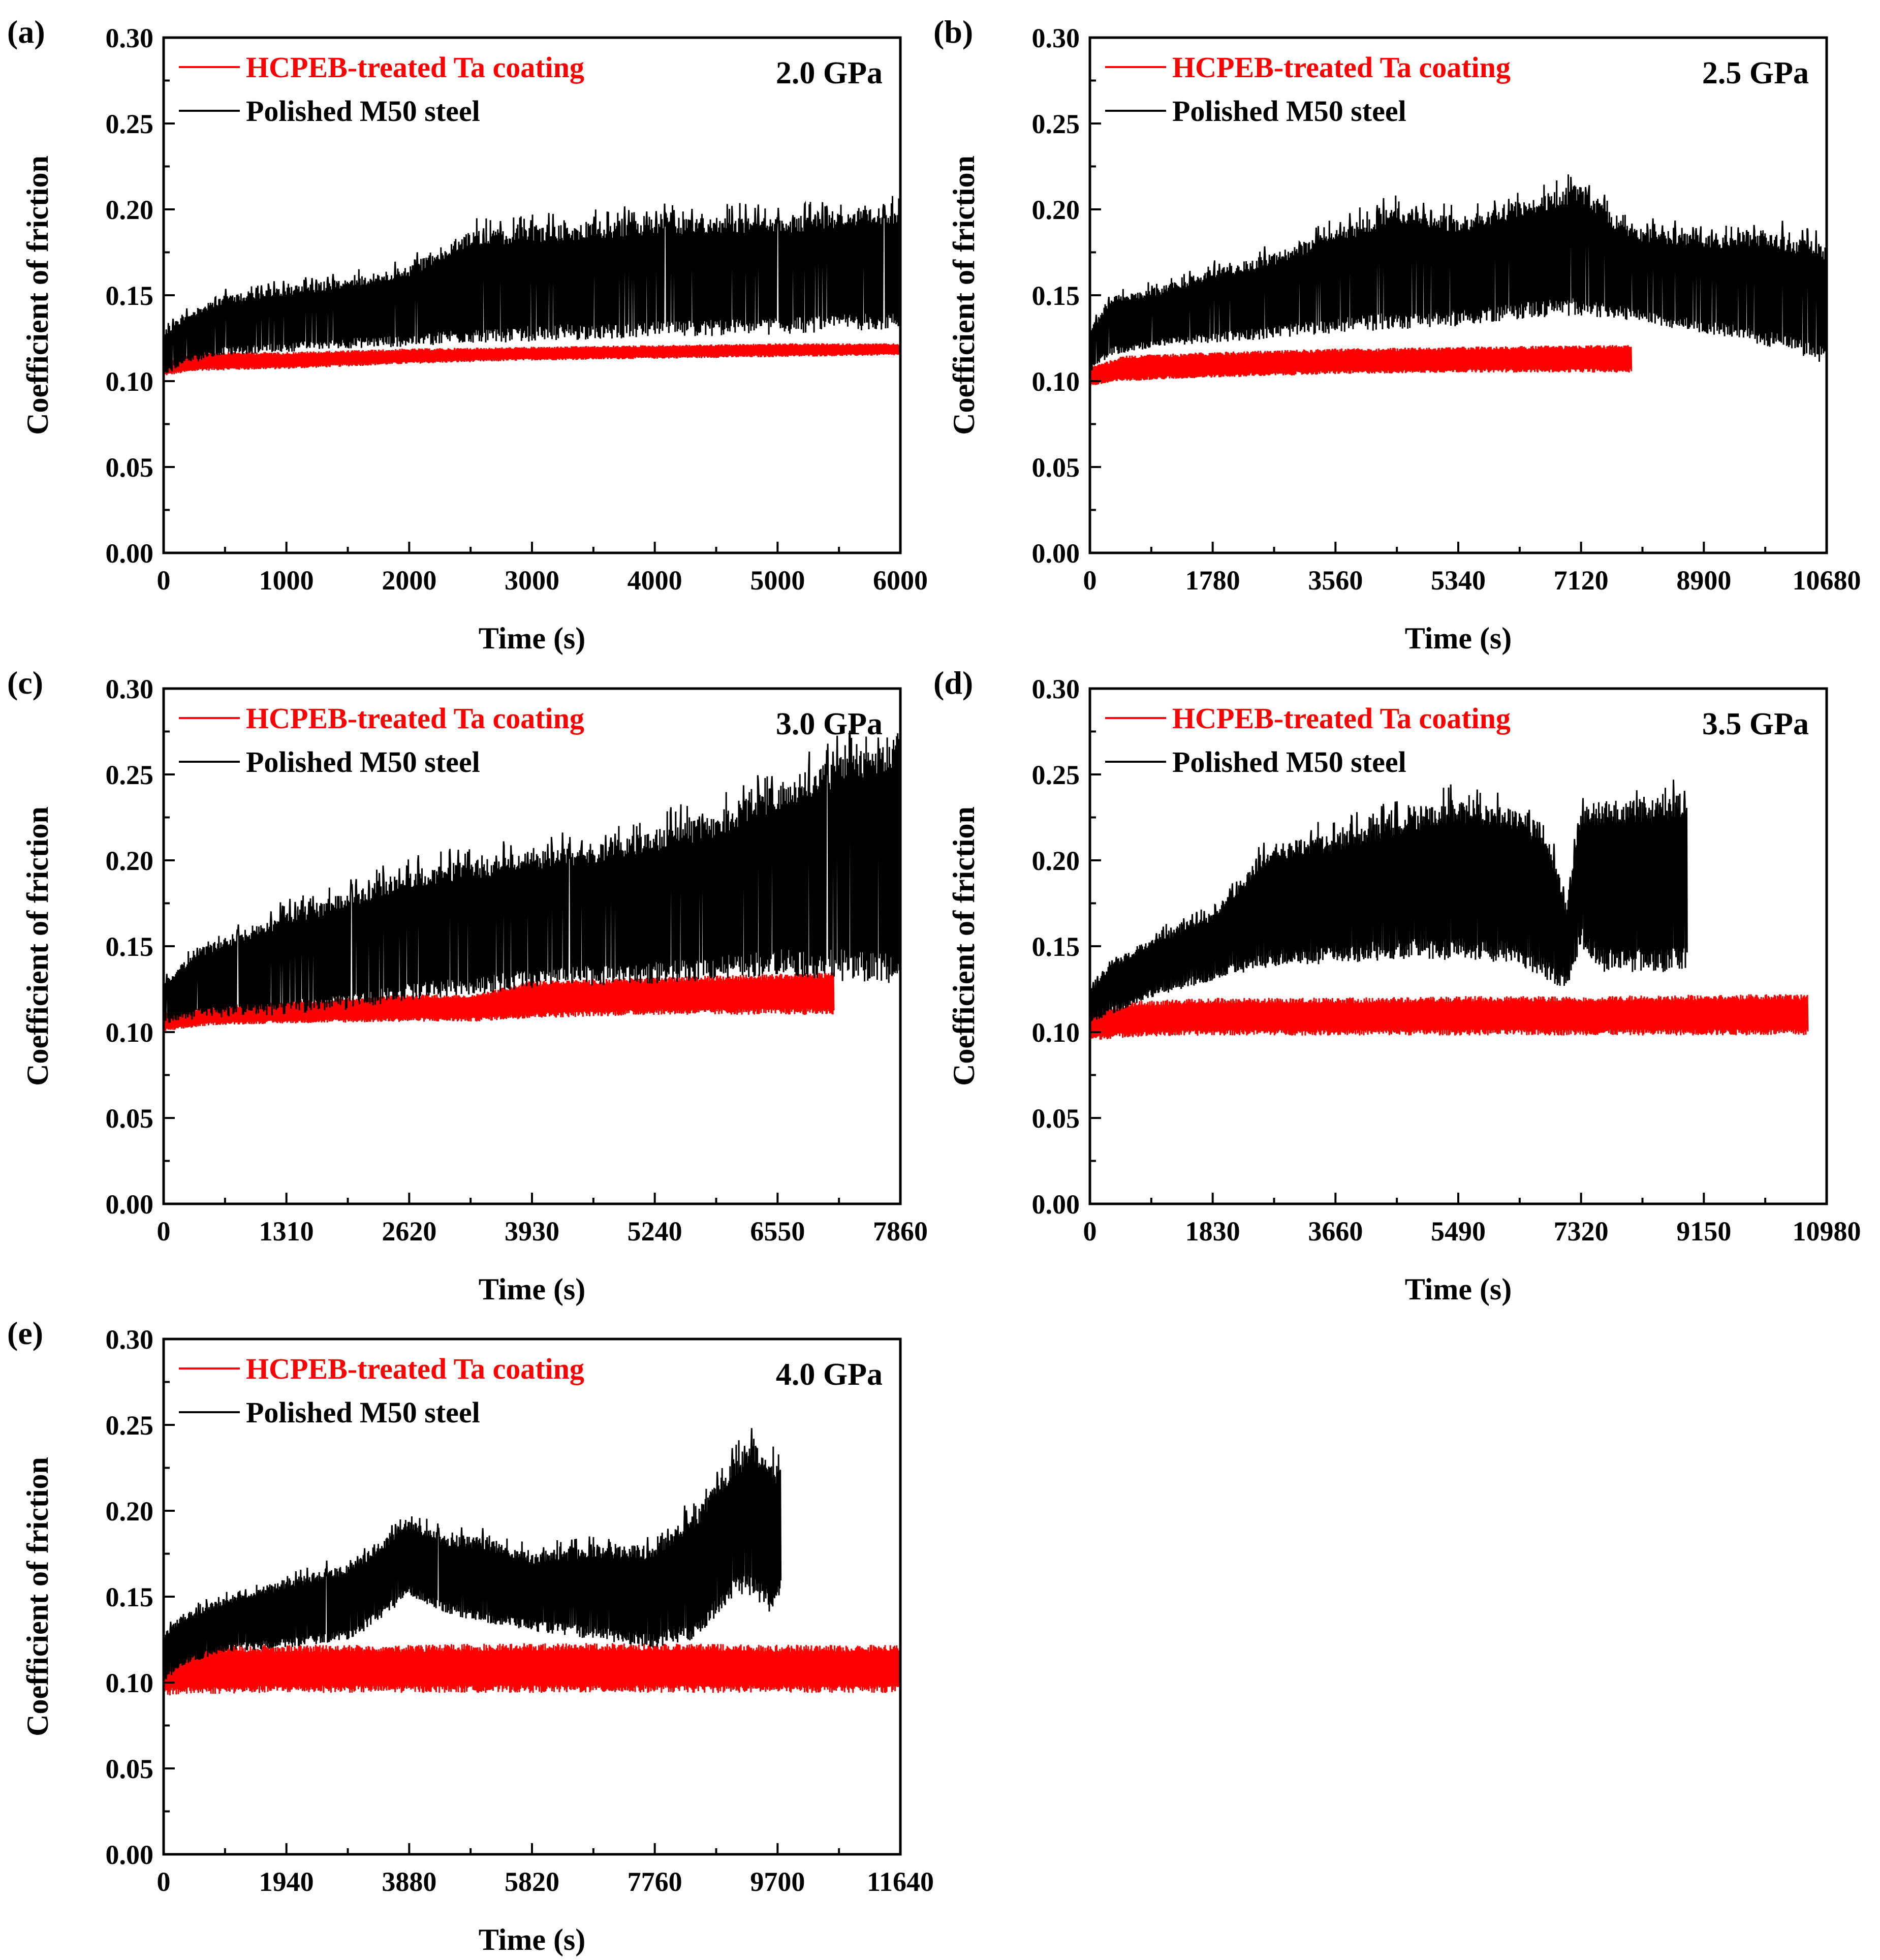  I want to click on x-tick-label: 1310, so click(287, 1231).